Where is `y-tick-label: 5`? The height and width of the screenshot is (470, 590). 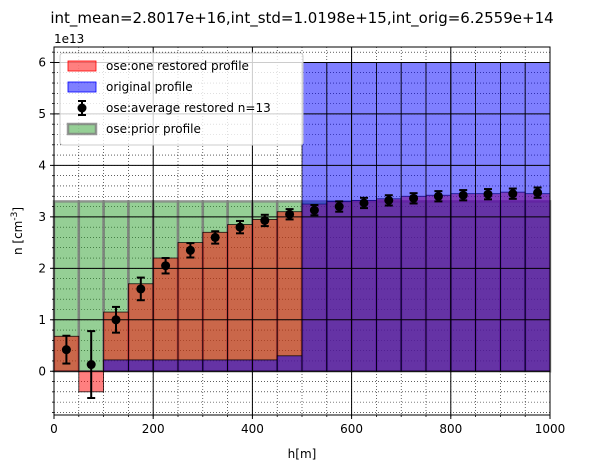
y-tick-label: 5 is located at coordinates (42, 114).